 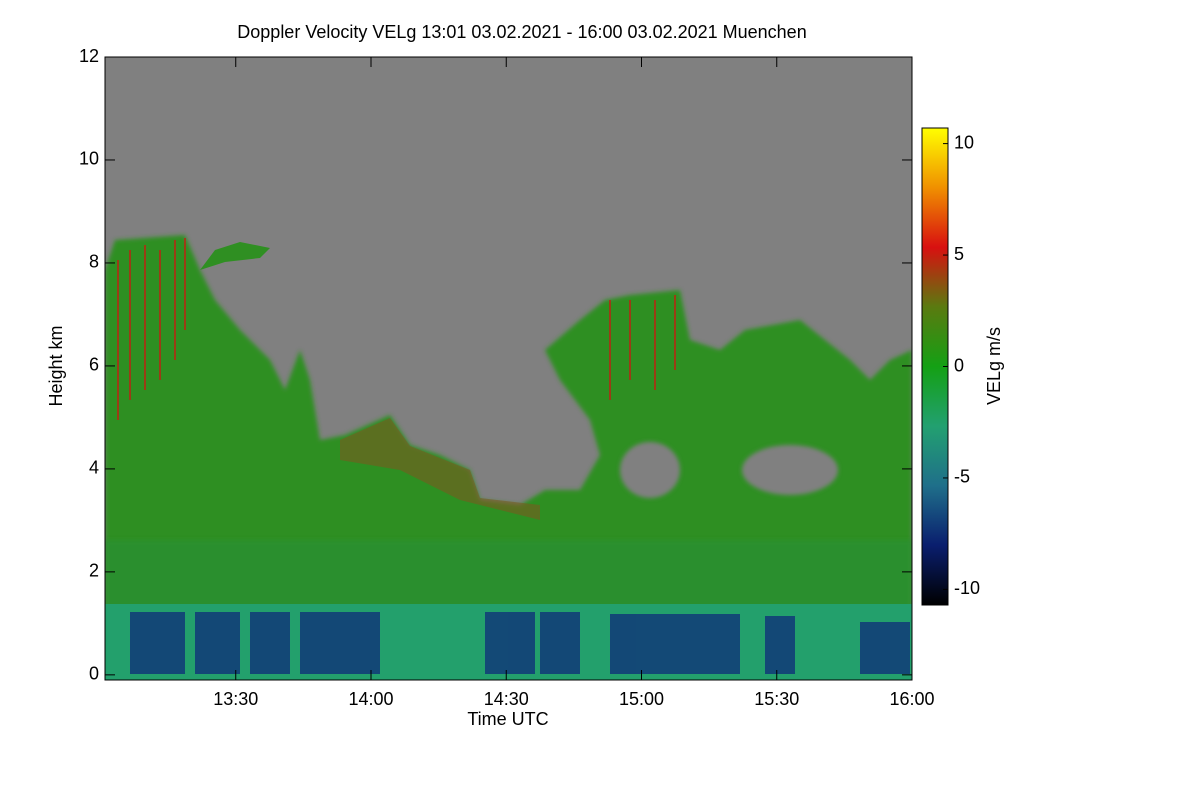 I want to click on colorbar-tick-label: 5, so click(x=959, y=254).